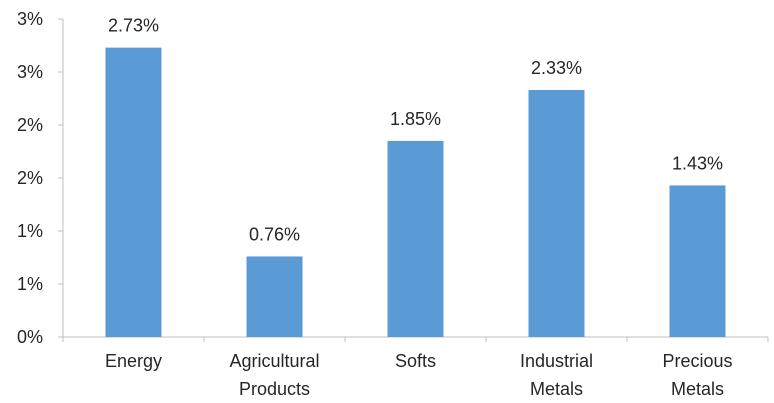 Image resolution: width=774 pixels, height=403 pixels. I want to click on data-label: 1.85%, so click(415, 119).